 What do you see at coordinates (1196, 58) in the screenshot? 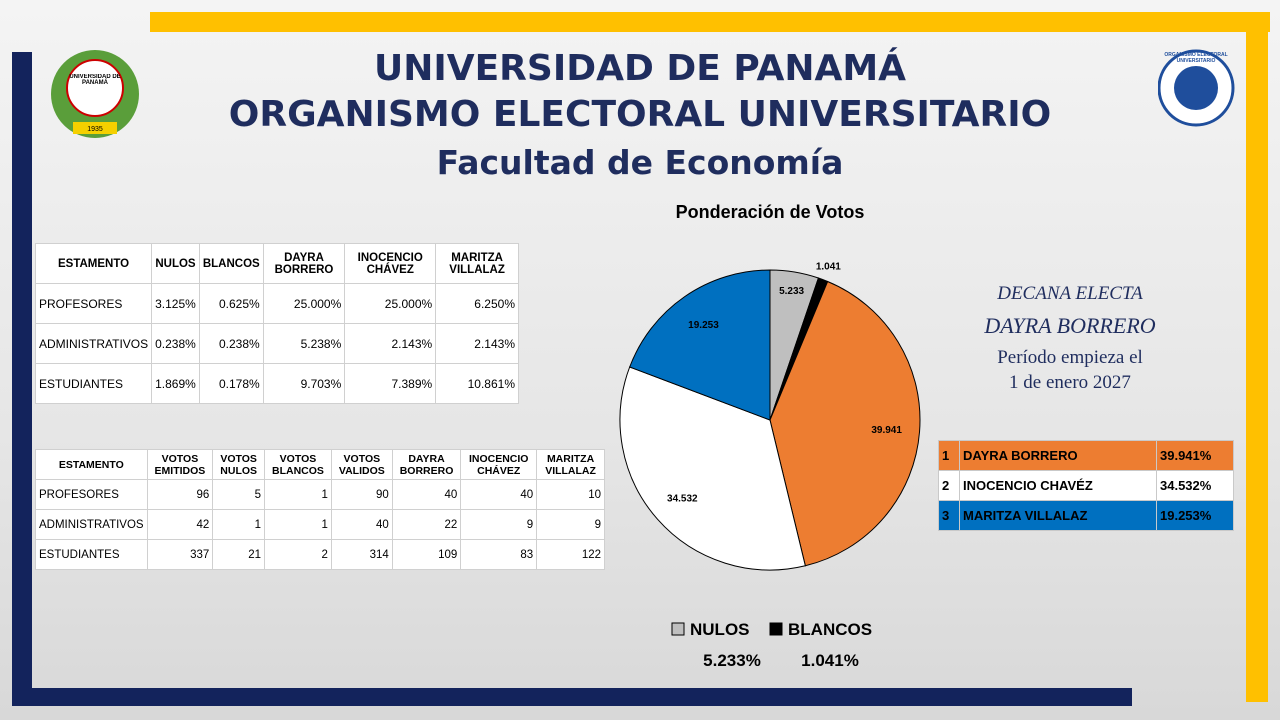
I see `logo-text: ORGANISMO ELECTORAL UNIVERSITARIO` at bounding box center [1196, 58].